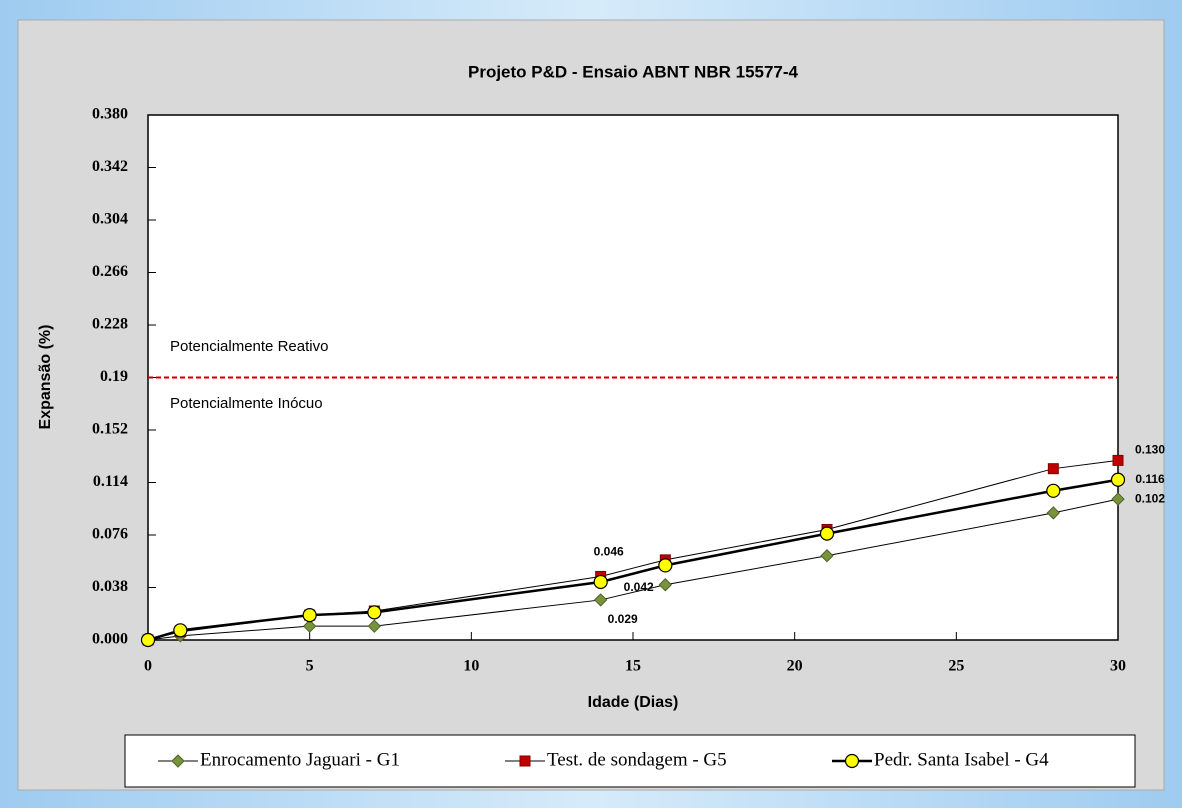 Image resolution: width=1182 pixels, height=808 pixels. Describe the element at coordinates (623, 619) in the screenshot. I see `data-label: 0.029` at that location.